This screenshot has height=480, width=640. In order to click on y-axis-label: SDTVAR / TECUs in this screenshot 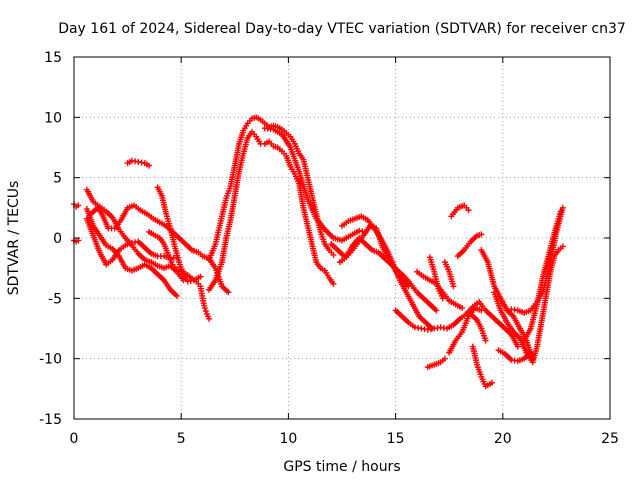, I will do `click(14, 238)`.